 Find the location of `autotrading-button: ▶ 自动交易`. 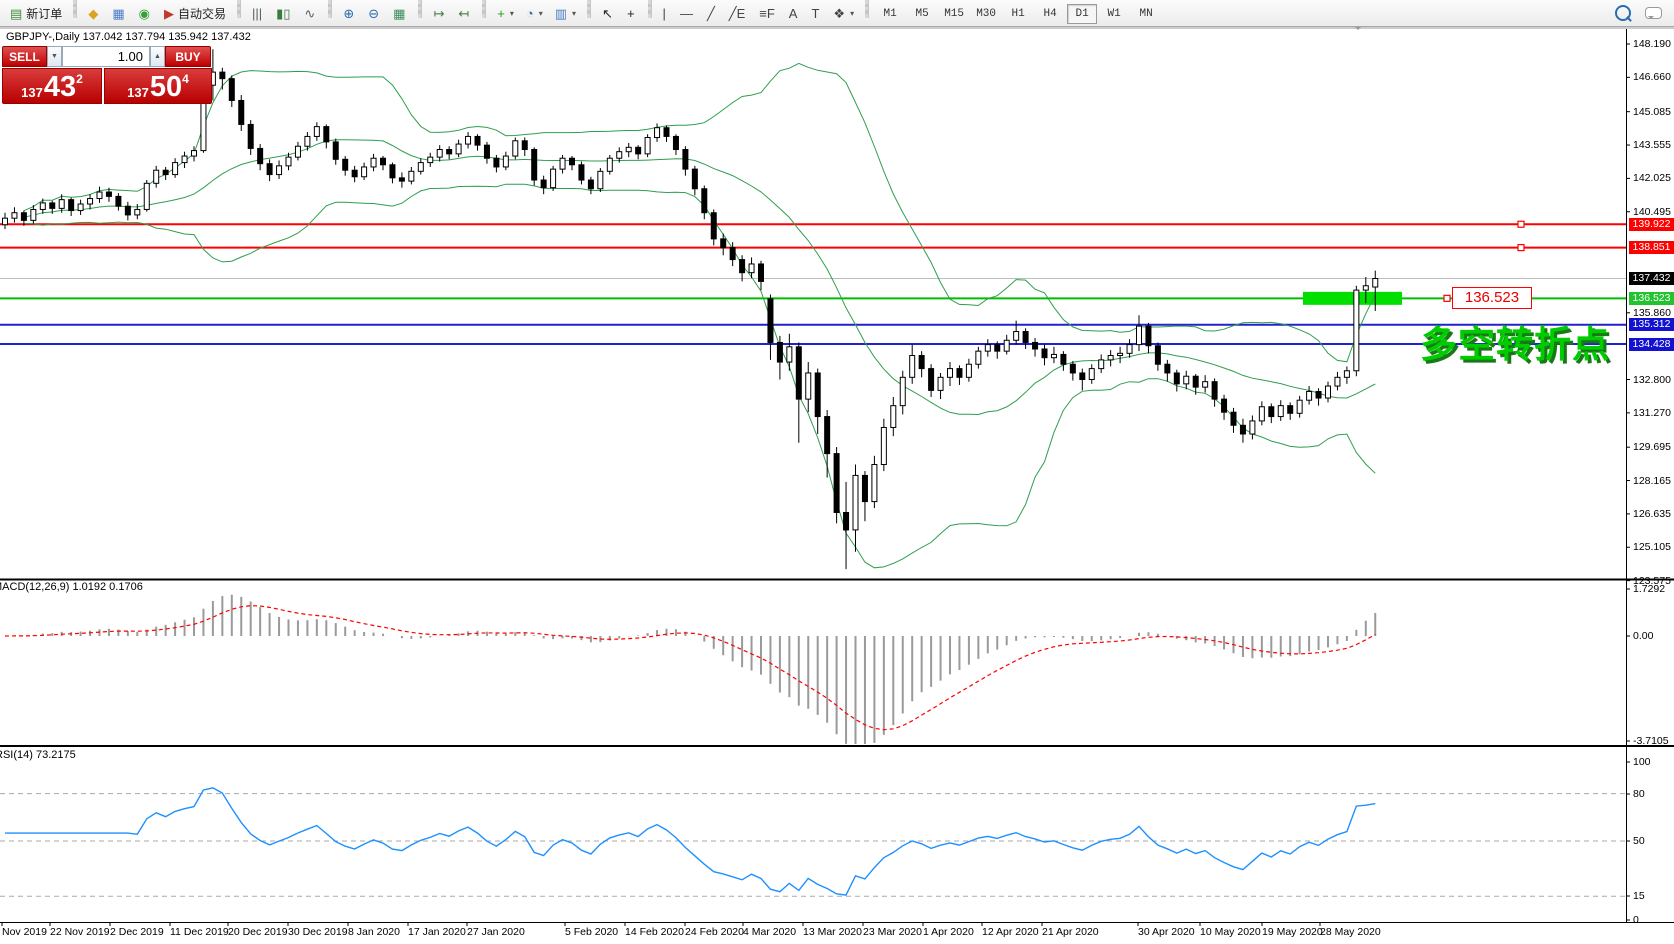

autotrading-button: ▶ 自动交易 is located at coordinates (195, 14).